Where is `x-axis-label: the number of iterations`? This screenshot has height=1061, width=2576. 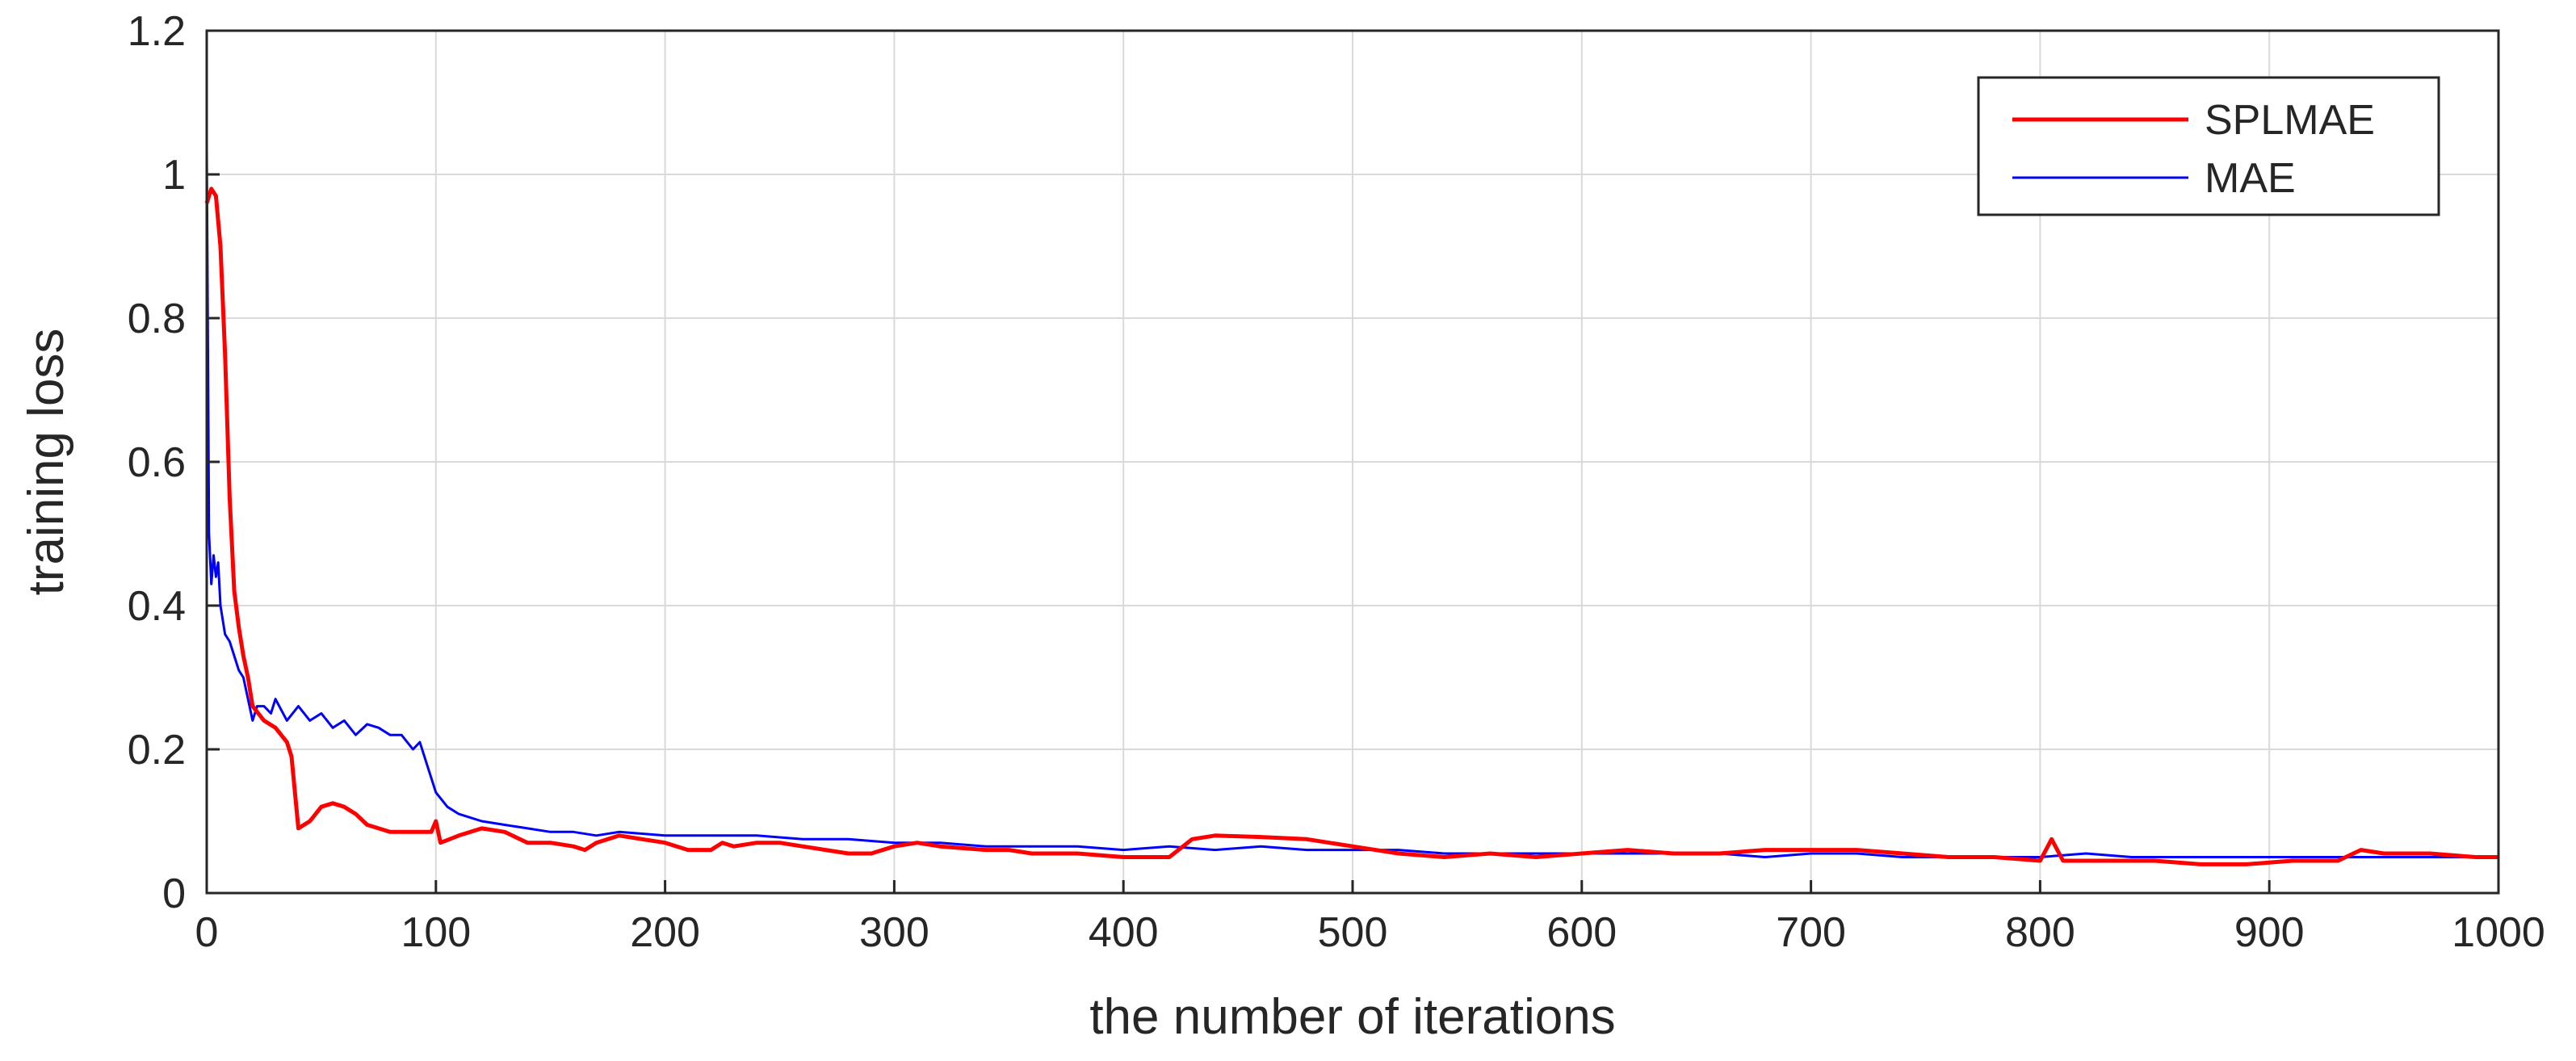 x-axis-label: the number of iterations is located at coordinates (1352, 1017).